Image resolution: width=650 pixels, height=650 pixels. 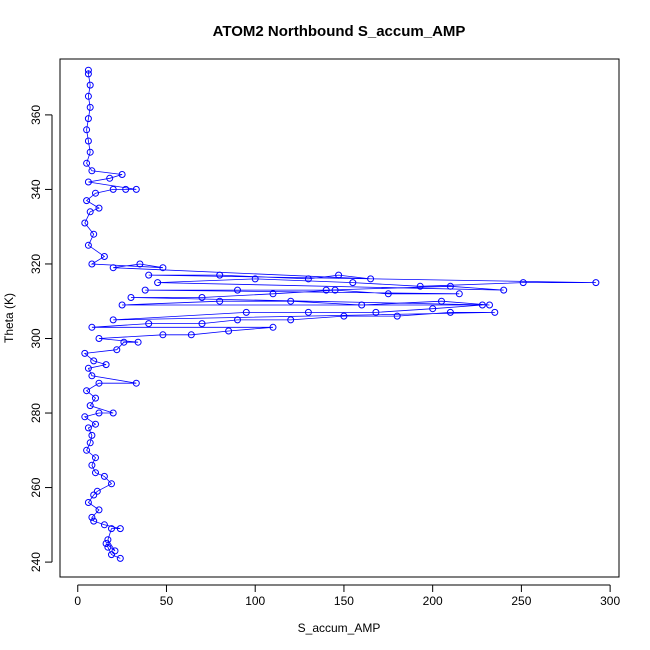 I want to click on y-axis: 240 260 280 300 320 340 360, so click(x=41, y=338).